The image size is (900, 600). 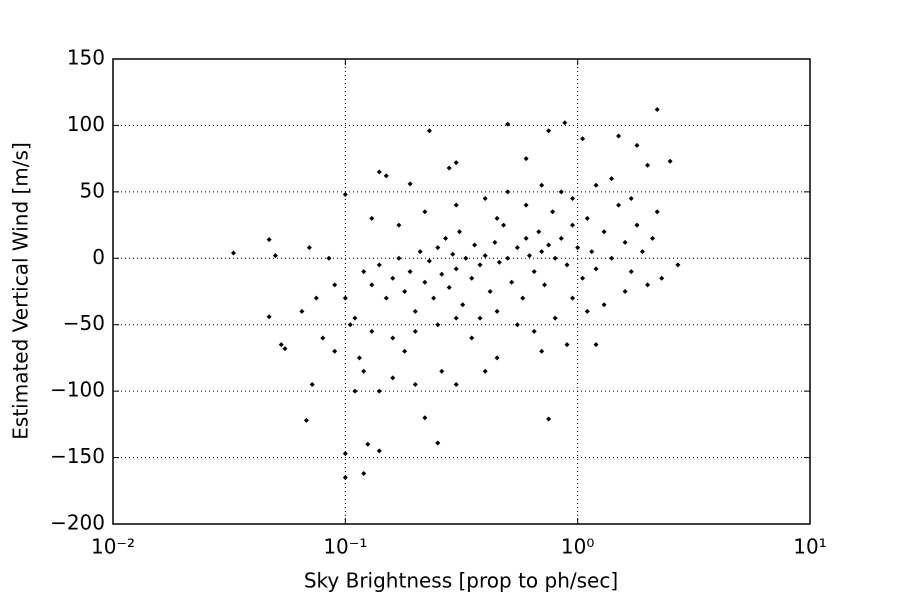 I want to click on y-tick-label: 100, so click(x=86, y=124).